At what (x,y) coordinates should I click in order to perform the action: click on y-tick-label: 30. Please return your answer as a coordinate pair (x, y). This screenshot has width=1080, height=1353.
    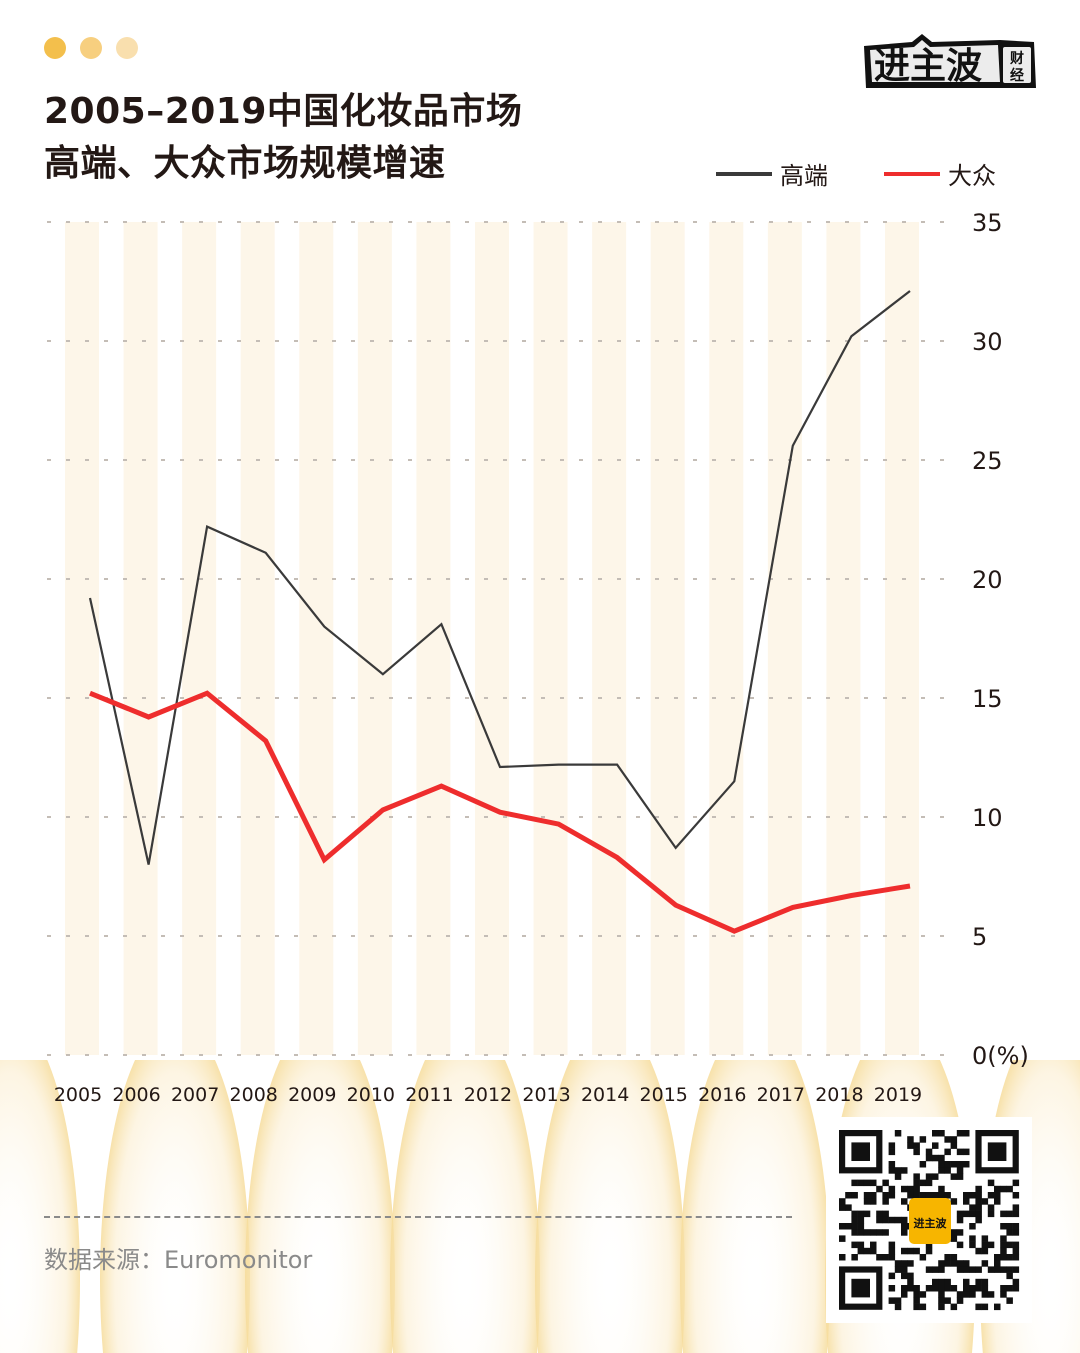
    Looking at the image, I should click on (987, 342).